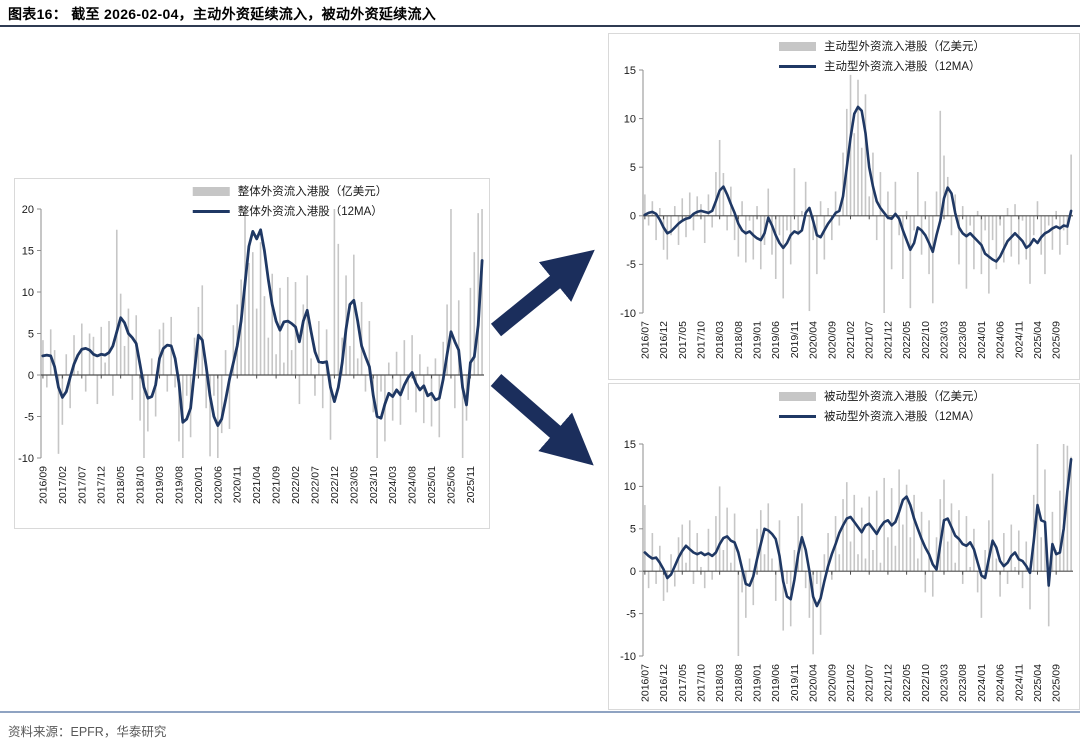 The height and width of the screenshot is (752, 1080). What do you see at coordinates (945, 683) in the screenshot?
I see `svg-text: 2023/03` at bounding box center [945, 683].